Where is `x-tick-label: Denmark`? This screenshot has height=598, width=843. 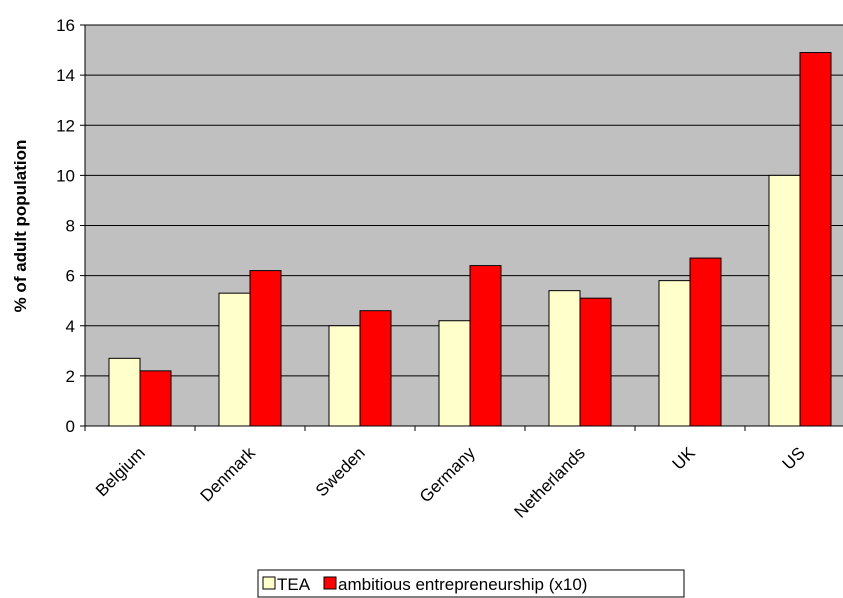
x-tick-label: Denmark is located at coordinates (228, 474).